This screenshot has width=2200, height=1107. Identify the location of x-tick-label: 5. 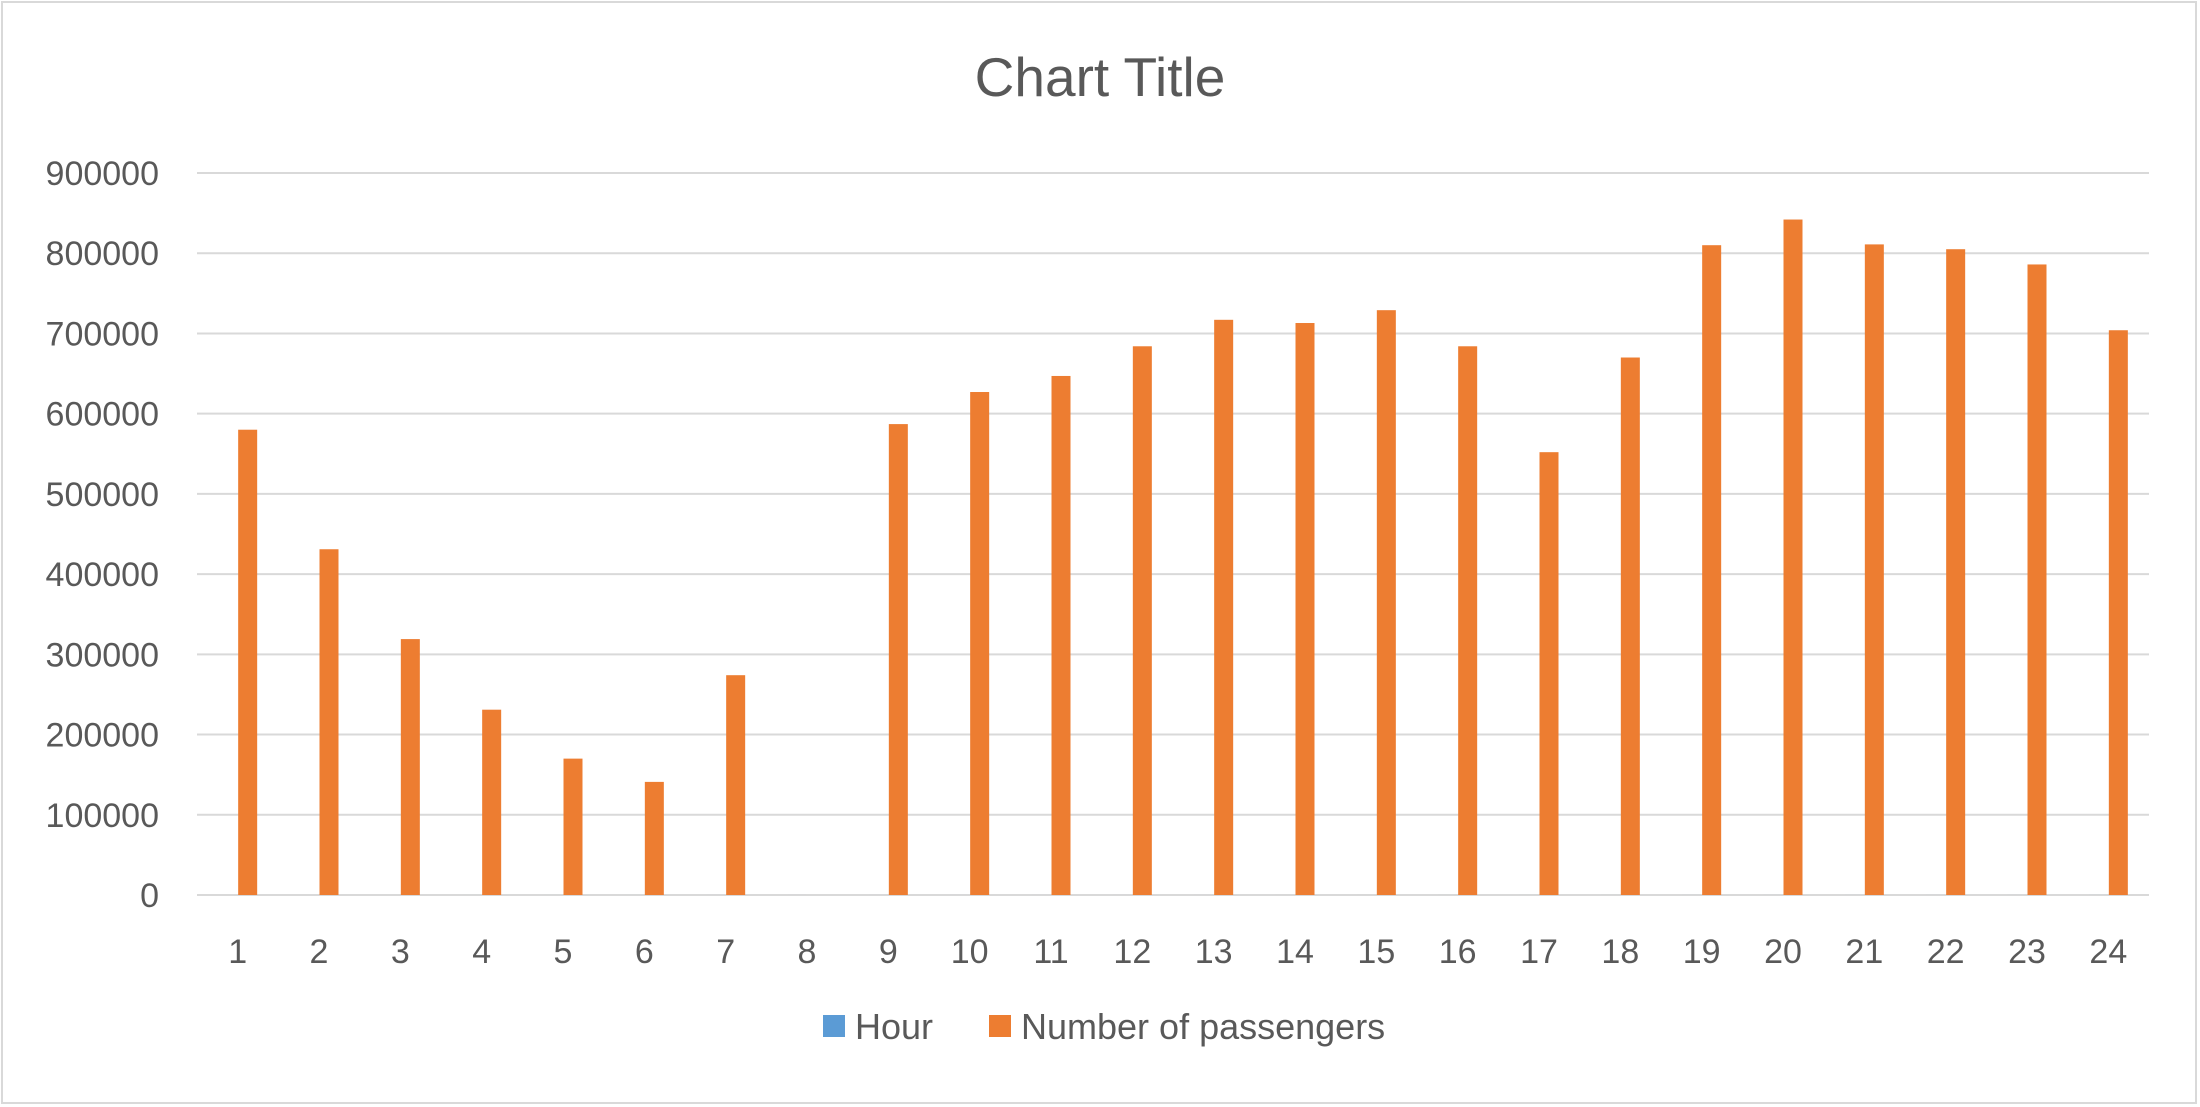
(563, 952).